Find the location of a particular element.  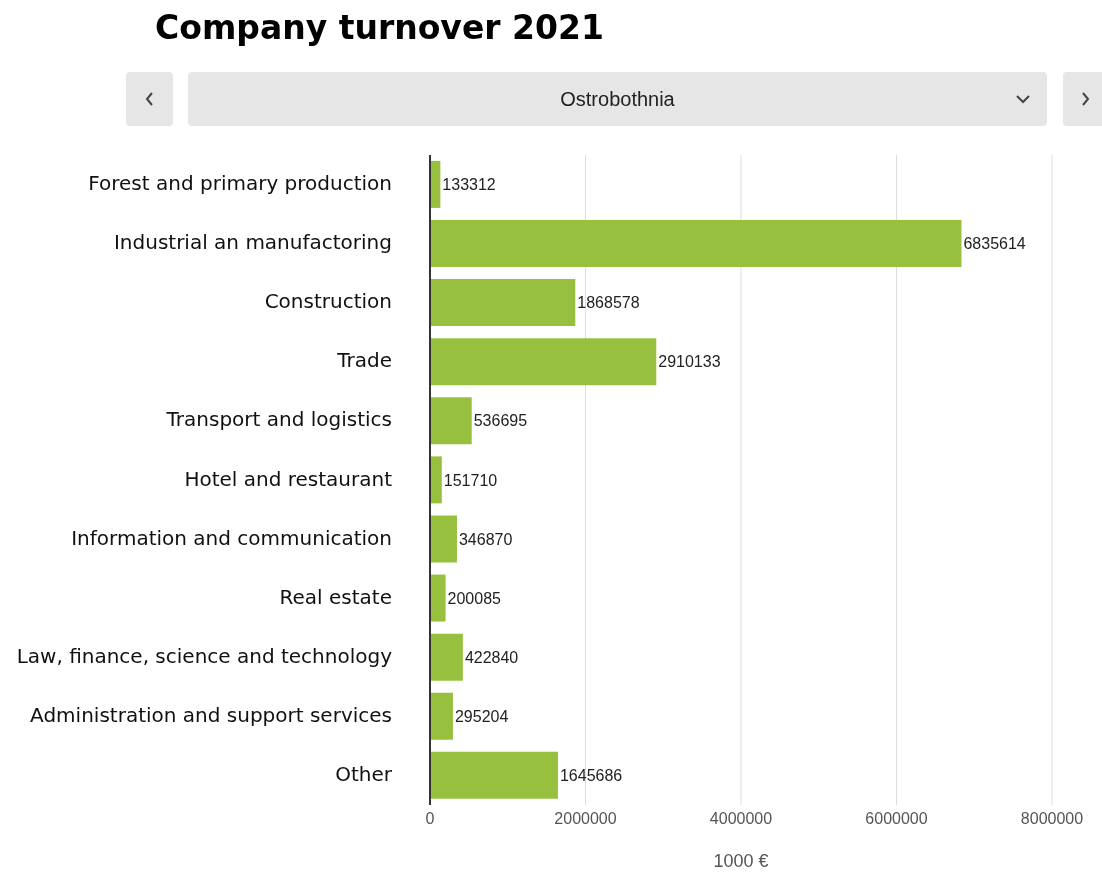

y-tick-label: Administration and support services is located at coordinates (211, 714).